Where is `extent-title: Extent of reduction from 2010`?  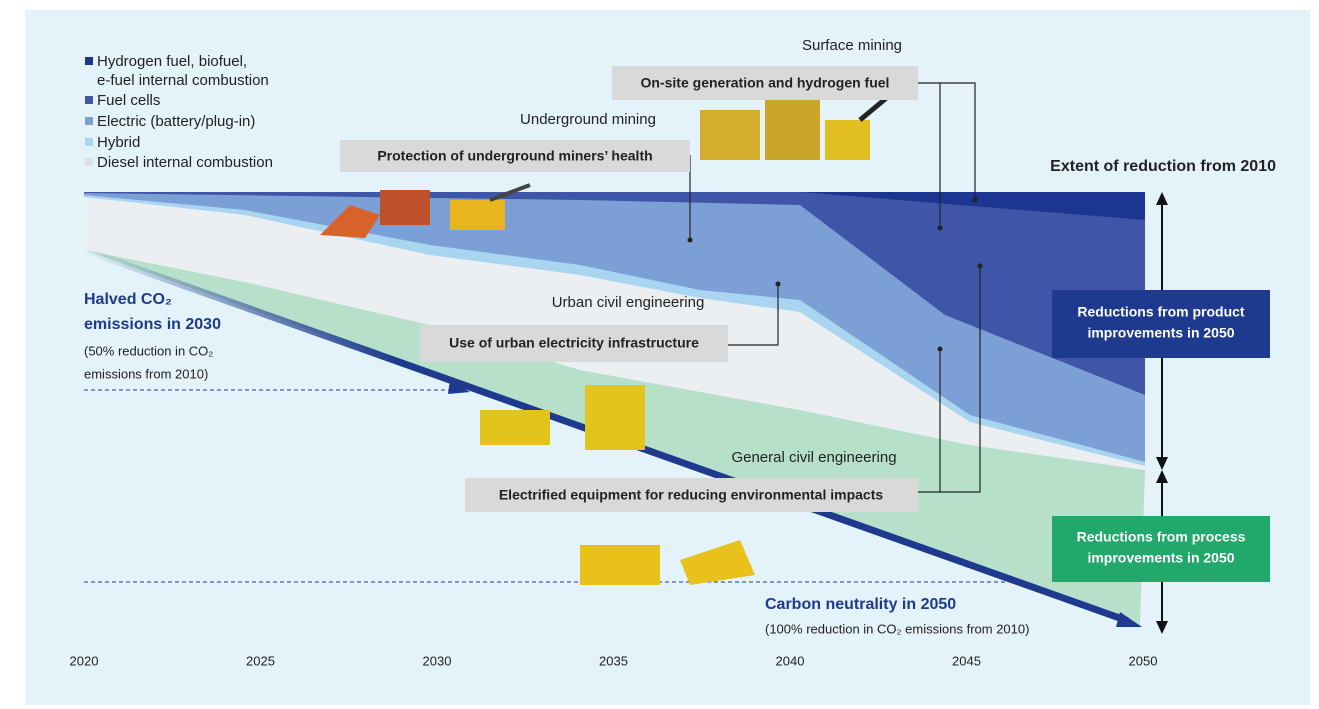
extent-title: Extent of reduction from 2010 is located at coordinates (1163, 166).